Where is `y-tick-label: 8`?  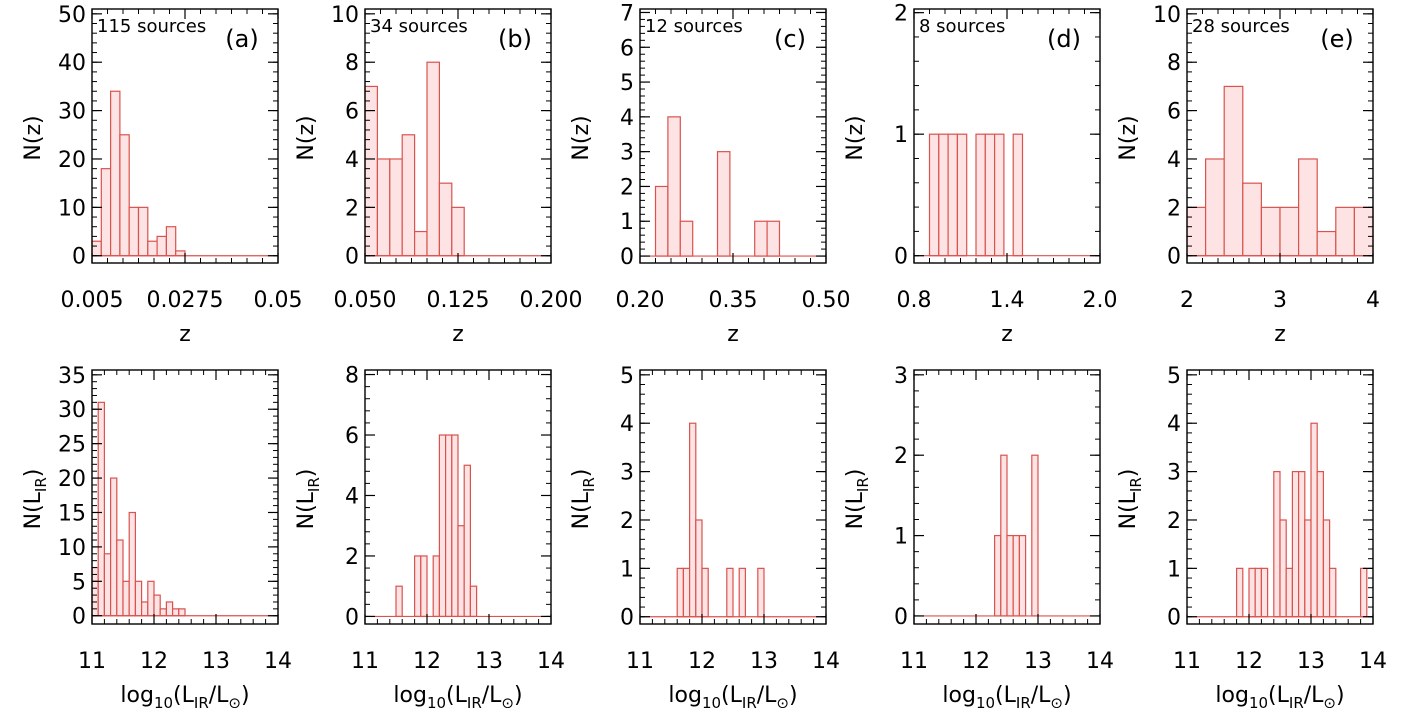 y-tick-label: 8 is located at coordinates (352, 376).